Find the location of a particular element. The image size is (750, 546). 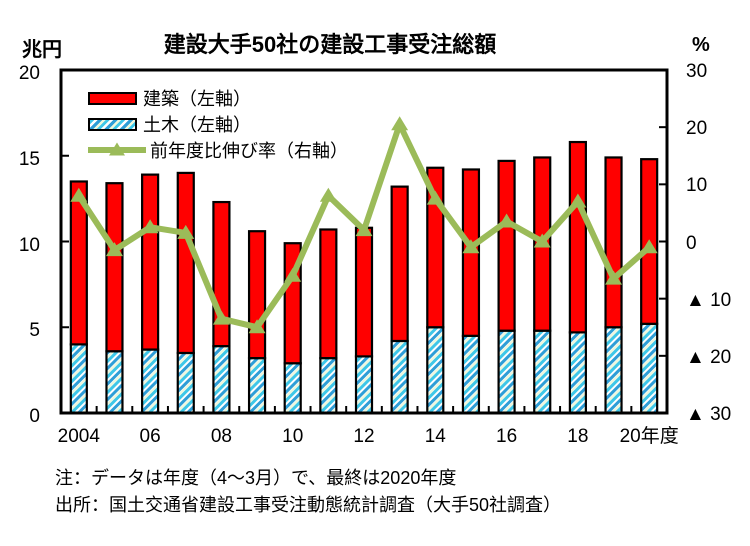

triangle-marker-2017 is located at coordinates (542, 240).